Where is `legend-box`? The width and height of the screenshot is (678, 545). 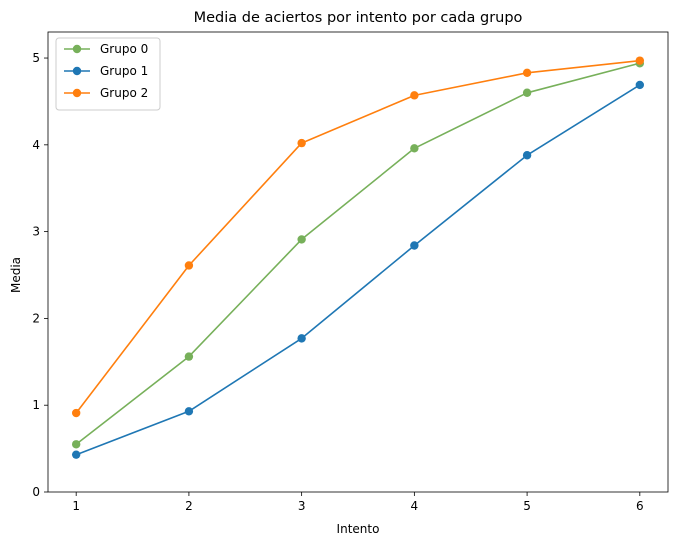
legend-box is located at coordinates (108, 74).